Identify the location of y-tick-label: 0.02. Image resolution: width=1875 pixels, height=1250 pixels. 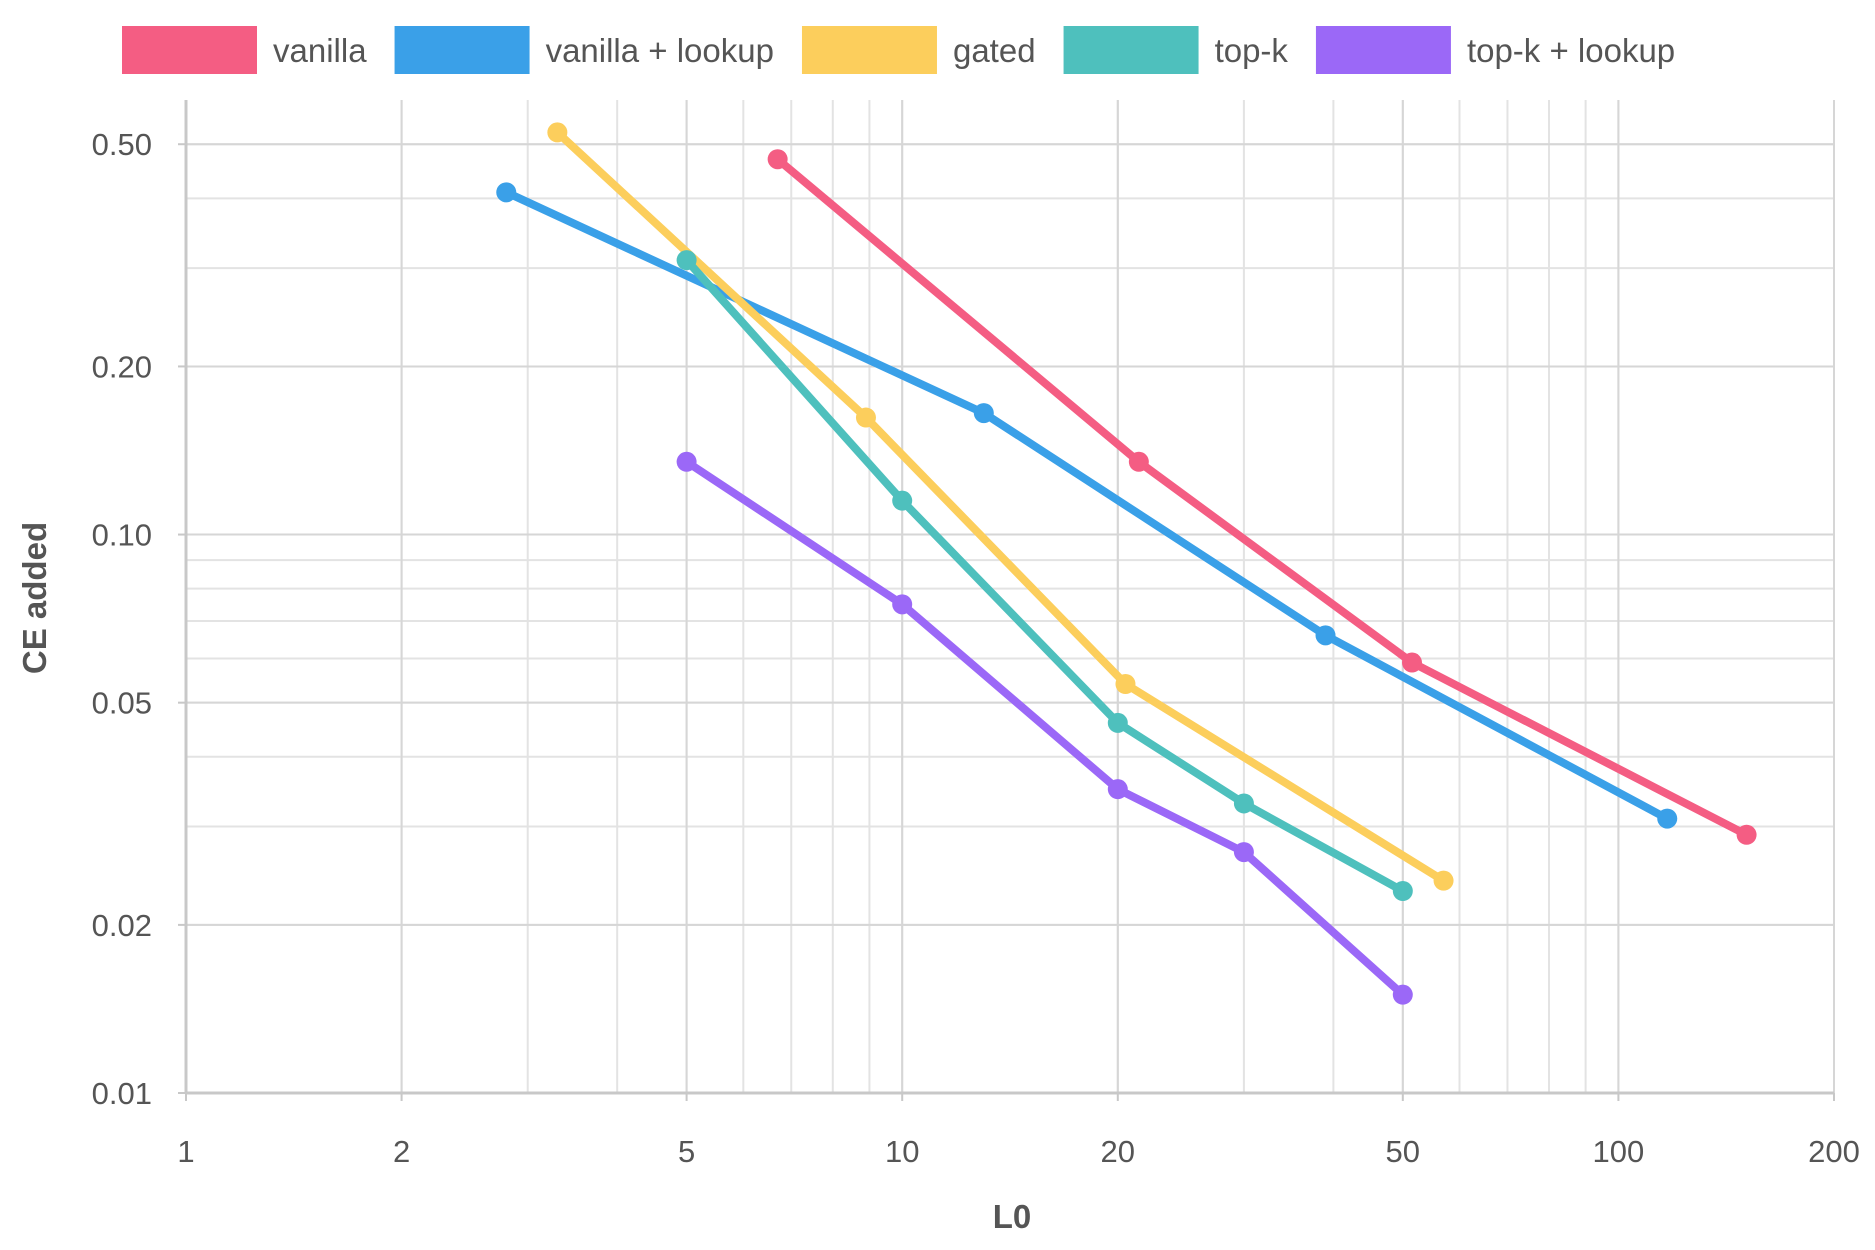
(122, 925).